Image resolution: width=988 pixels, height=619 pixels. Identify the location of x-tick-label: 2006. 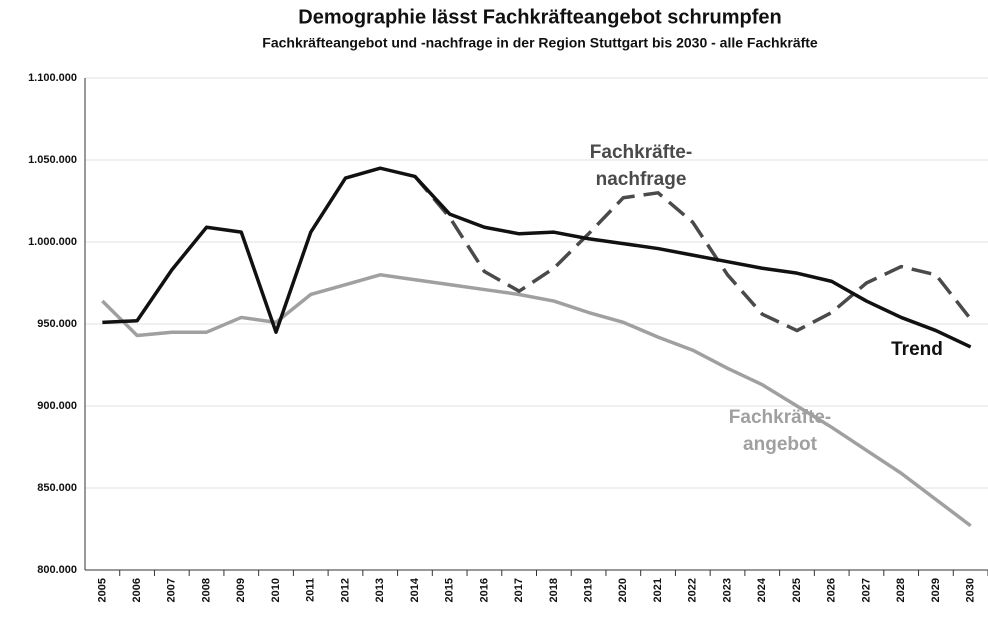
(137, 590).